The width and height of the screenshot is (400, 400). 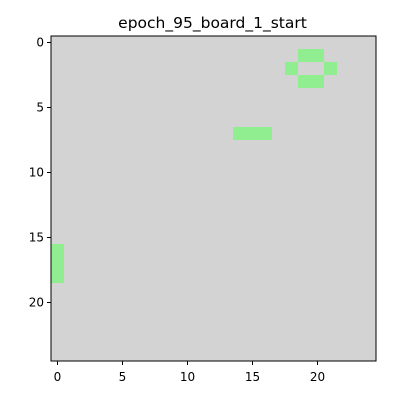 What do you see at coordinates (317, 377) in the screenshot?
I see `x-tick-label: 20` at bounding box center [317, 377].